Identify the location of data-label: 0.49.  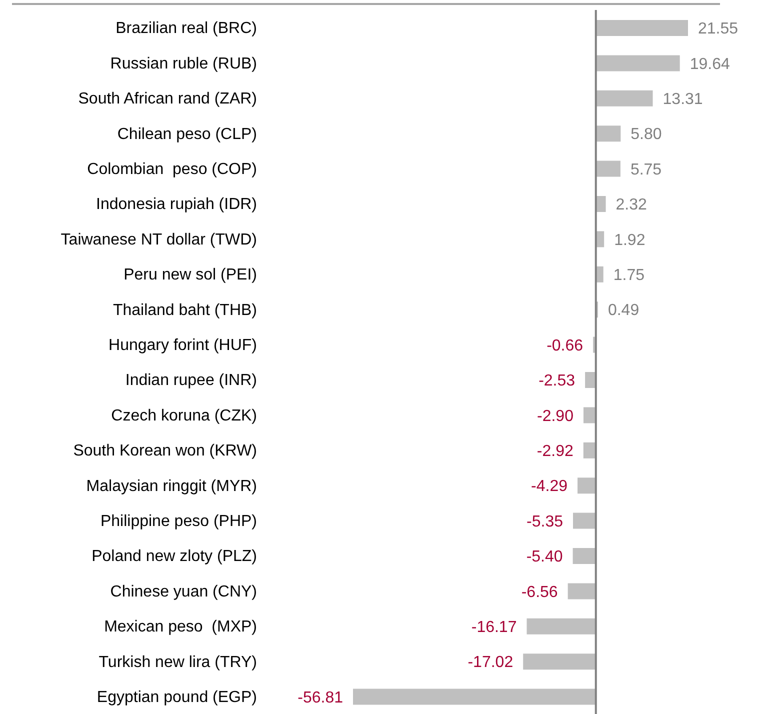
(624, 311).